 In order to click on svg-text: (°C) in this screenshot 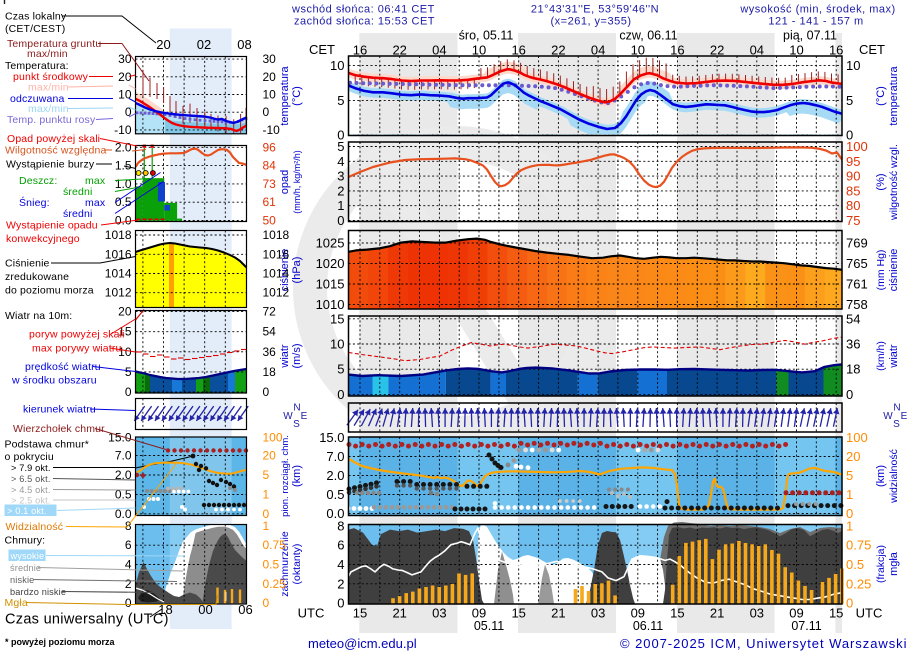, I will do `click(881, 96)`.